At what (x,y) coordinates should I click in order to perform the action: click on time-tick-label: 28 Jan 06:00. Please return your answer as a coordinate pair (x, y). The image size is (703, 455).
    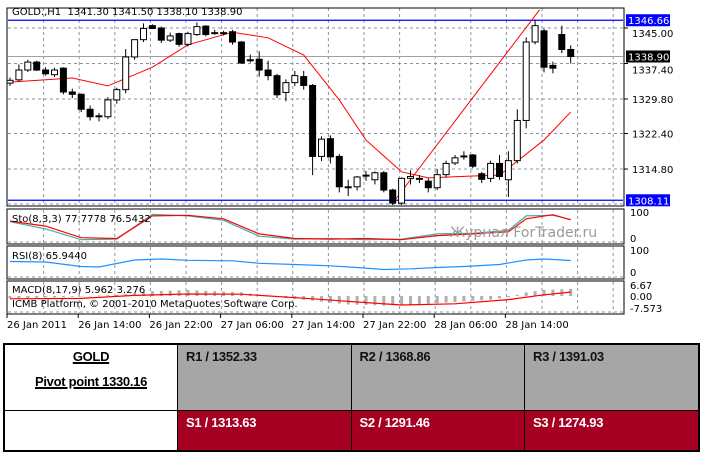
    Looking at the image, I should click on (465, 325).